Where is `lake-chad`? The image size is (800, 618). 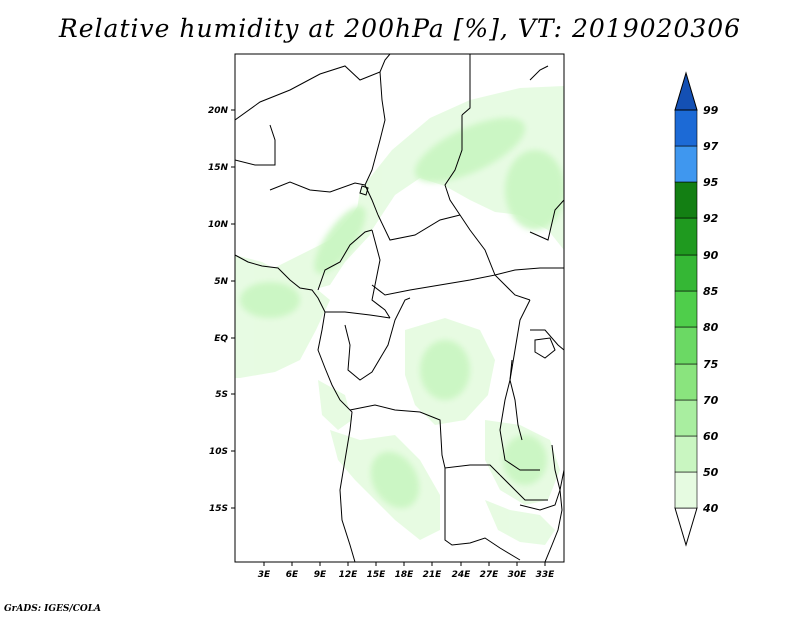
lake-chad is located at coordinates (364, 190).